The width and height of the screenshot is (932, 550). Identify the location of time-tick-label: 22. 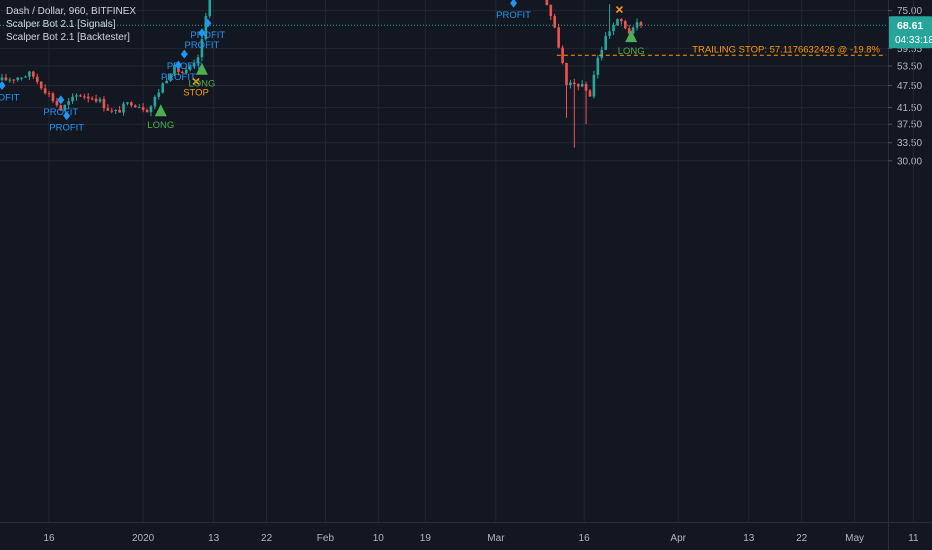
(802, 538).